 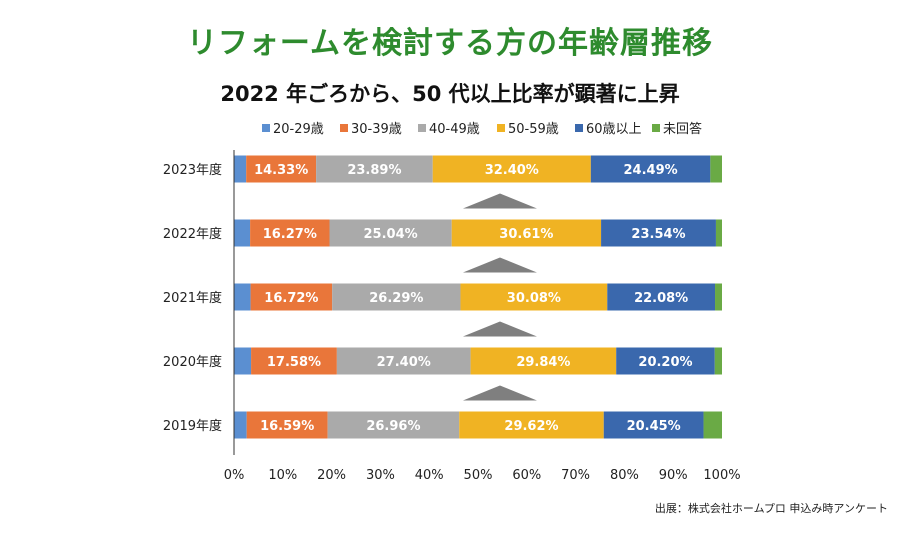 I want to click on legend-label: 30-39歳, so click(x=376, y=129).